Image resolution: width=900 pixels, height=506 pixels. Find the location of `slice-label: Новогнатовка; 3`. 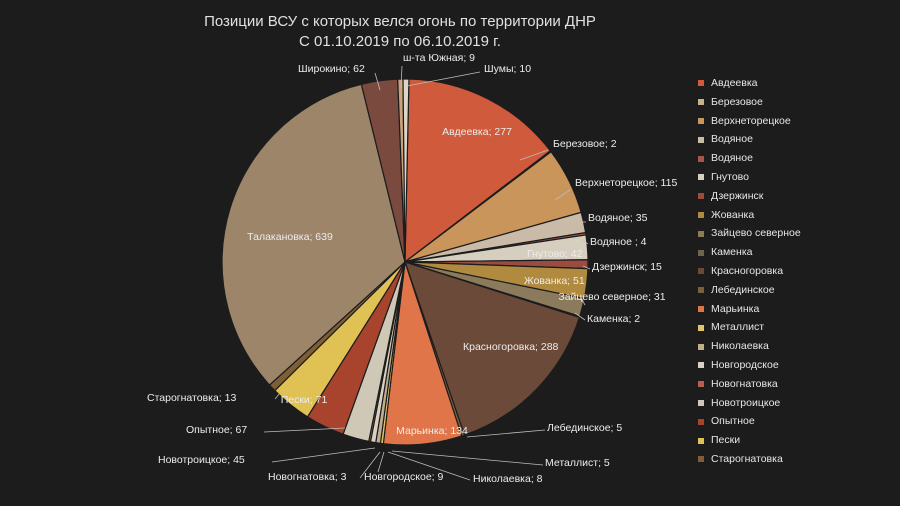

slice-label: Новогнатовка; 3 is located at coordinates (307, 477).